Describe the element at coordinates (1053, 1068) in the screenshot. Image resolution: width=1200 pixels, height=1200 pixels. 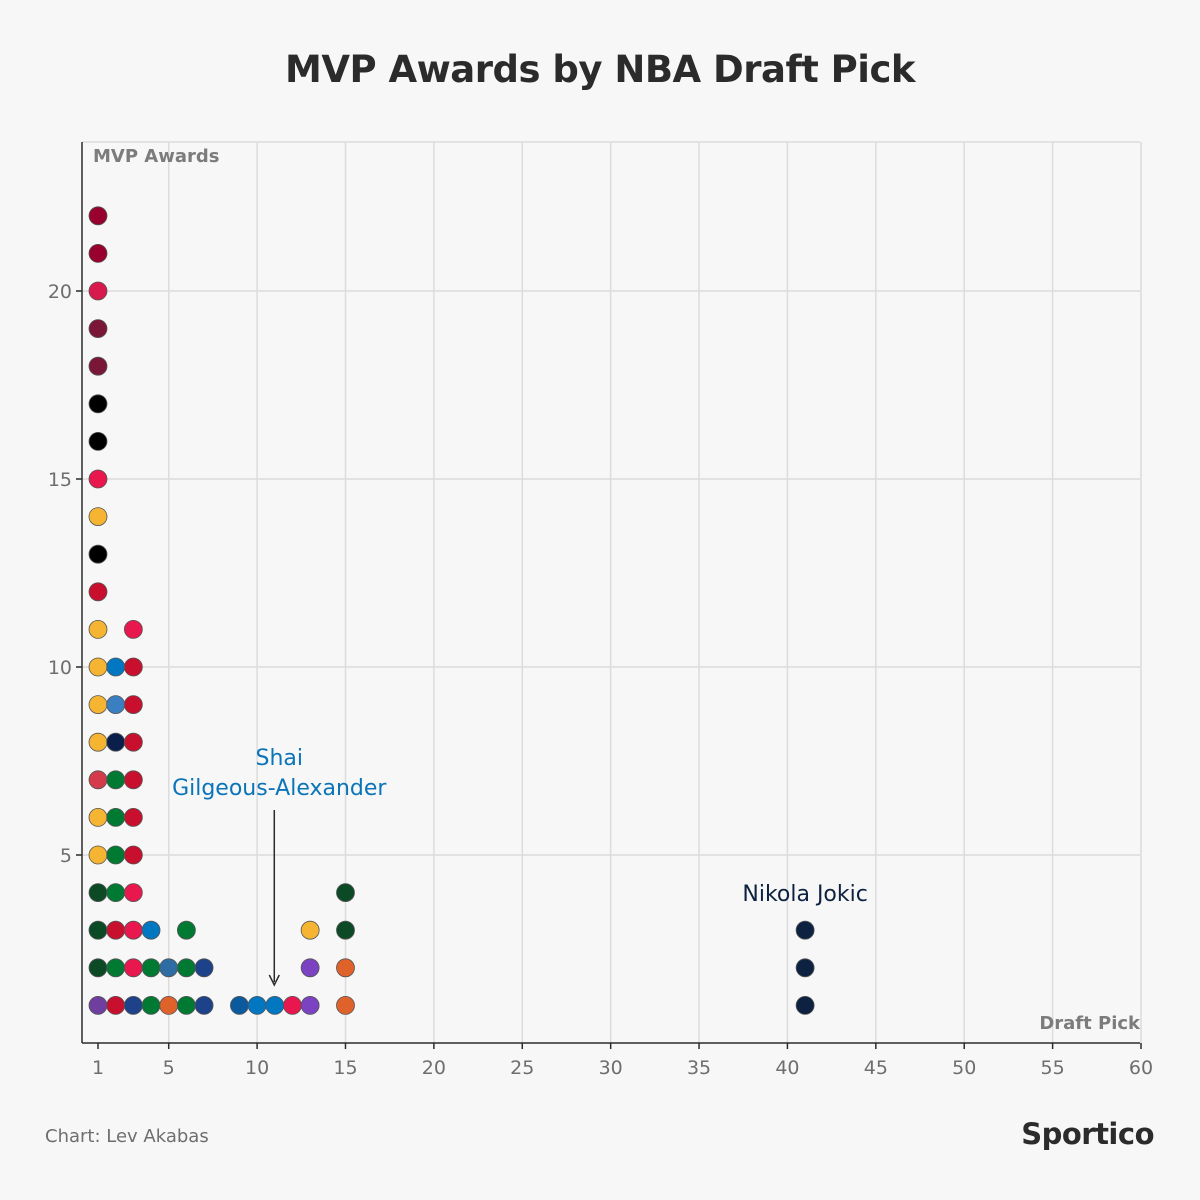
I see `x-tick-label: 55` at that location.